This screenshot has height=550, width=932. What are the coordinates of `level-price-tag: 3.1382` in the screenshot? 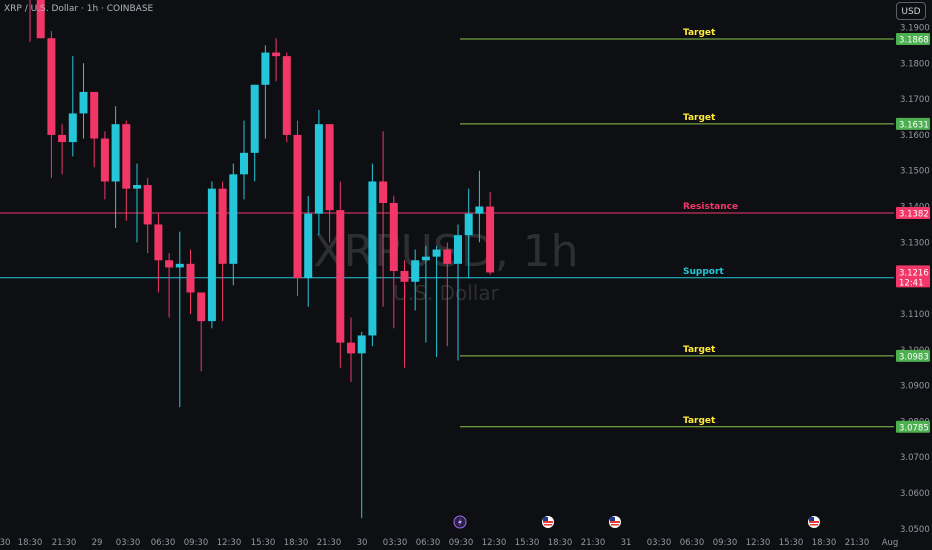 It's located at (913, 212).